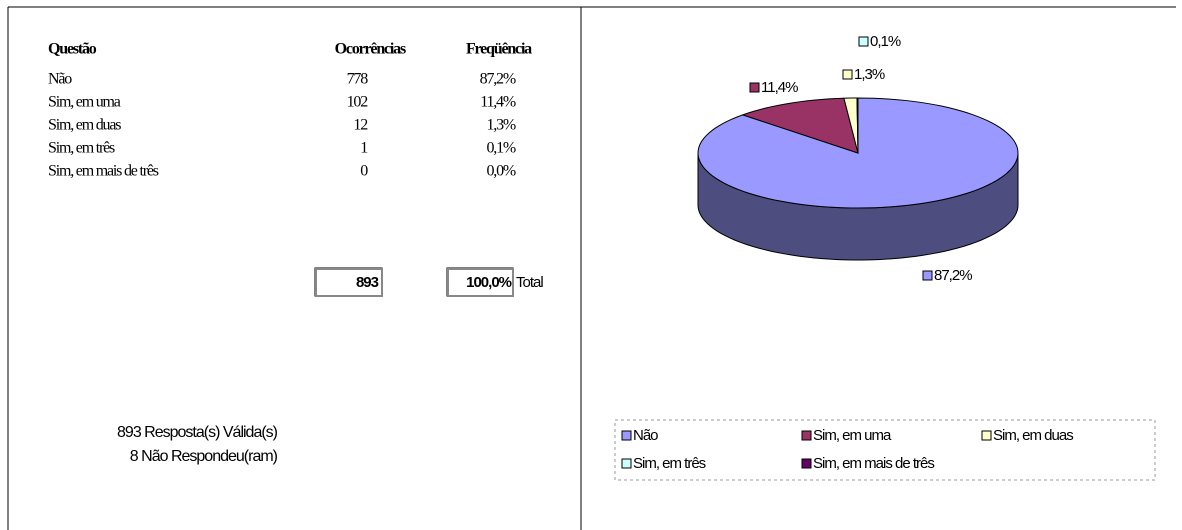 The height and width of the screenshot is (530, 1182). What do you see at coordinates (885, 41) in the screenshot?
I see `data-label: 0,1%` at bounding box center [885, 41].